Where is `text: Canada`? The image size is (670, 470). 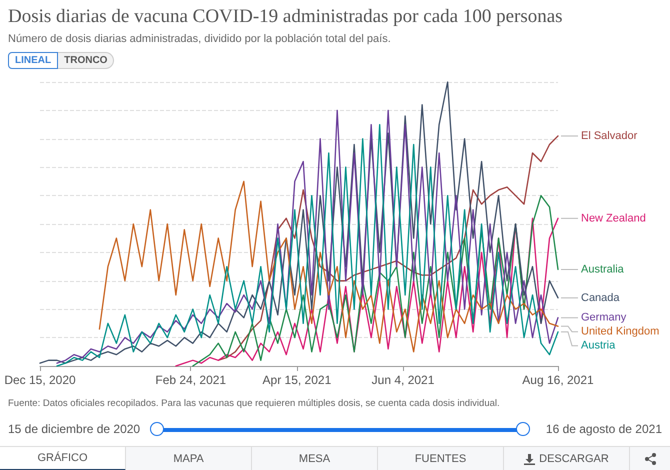 text: Canada is located at coordinates (600, 298).